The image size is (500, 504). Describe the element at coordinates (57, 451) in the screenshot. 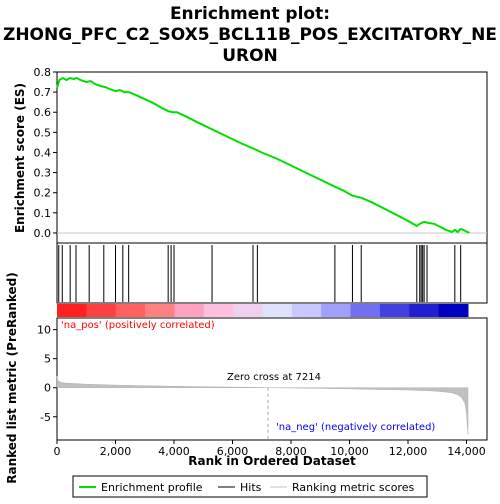

I see `x-tick-label: 0` at that location.